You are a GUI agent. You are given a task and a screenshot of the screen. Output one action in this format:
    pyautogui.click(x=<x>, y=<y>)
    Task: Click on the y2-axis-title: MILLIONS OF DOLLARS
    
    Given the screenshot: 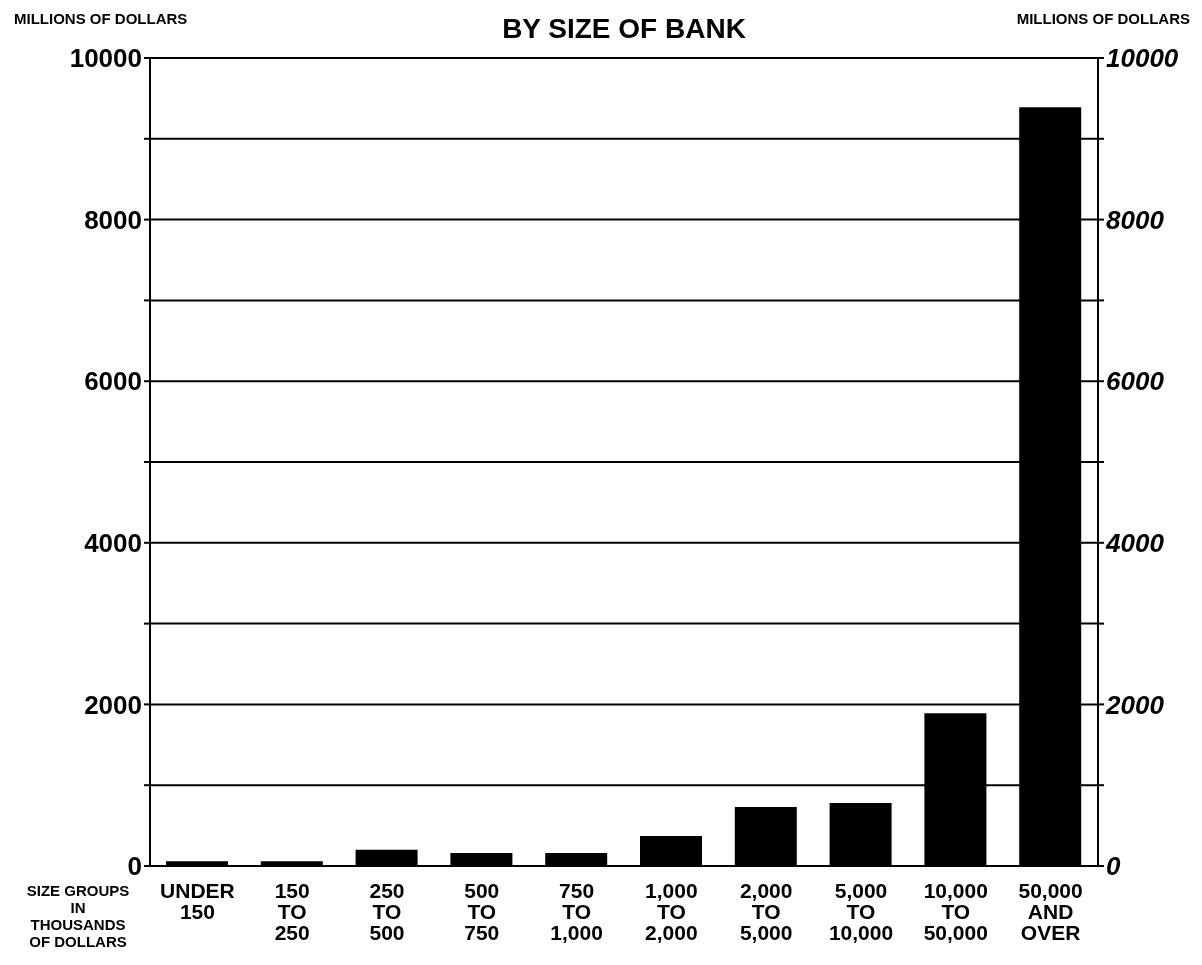 What is the action you would take?
    pyautogui.click(x=1103, y=18)
    